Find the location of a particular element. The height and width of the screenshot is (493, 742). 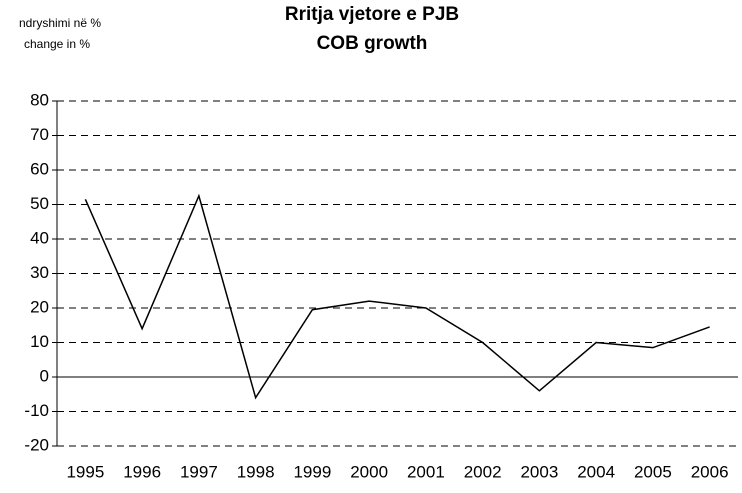

y-tick-label: 10 is located at coordinates (39, 341).